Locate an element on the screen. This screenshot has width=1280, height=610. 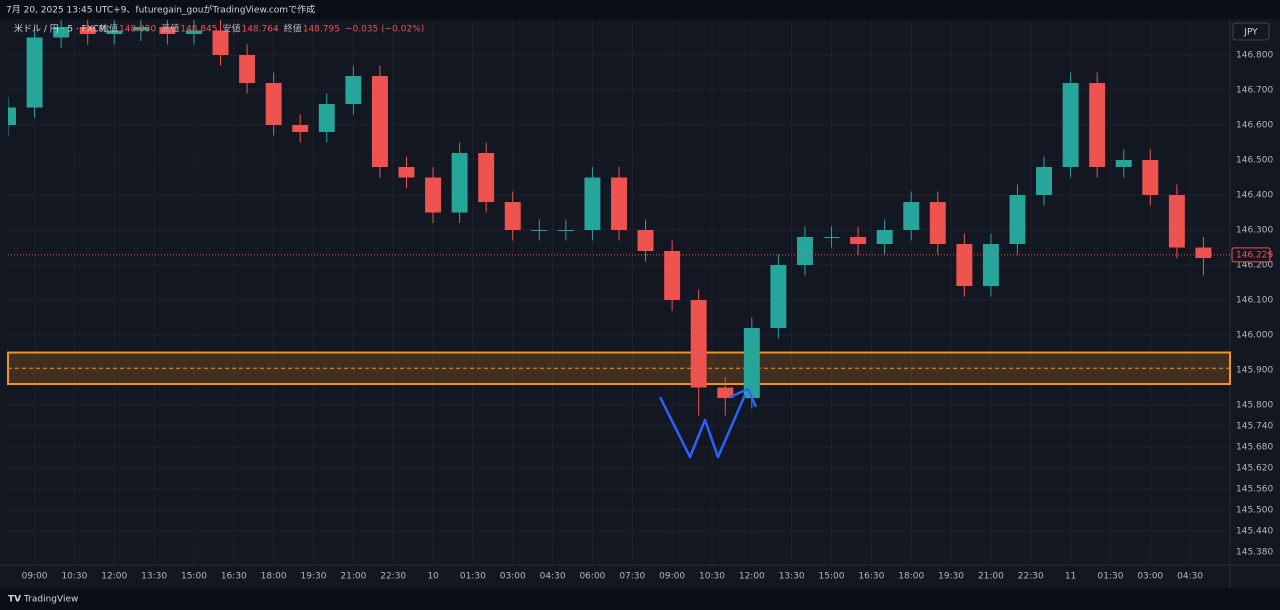
y-tick-label: 146.100 is located at coordinates (1254, 301).